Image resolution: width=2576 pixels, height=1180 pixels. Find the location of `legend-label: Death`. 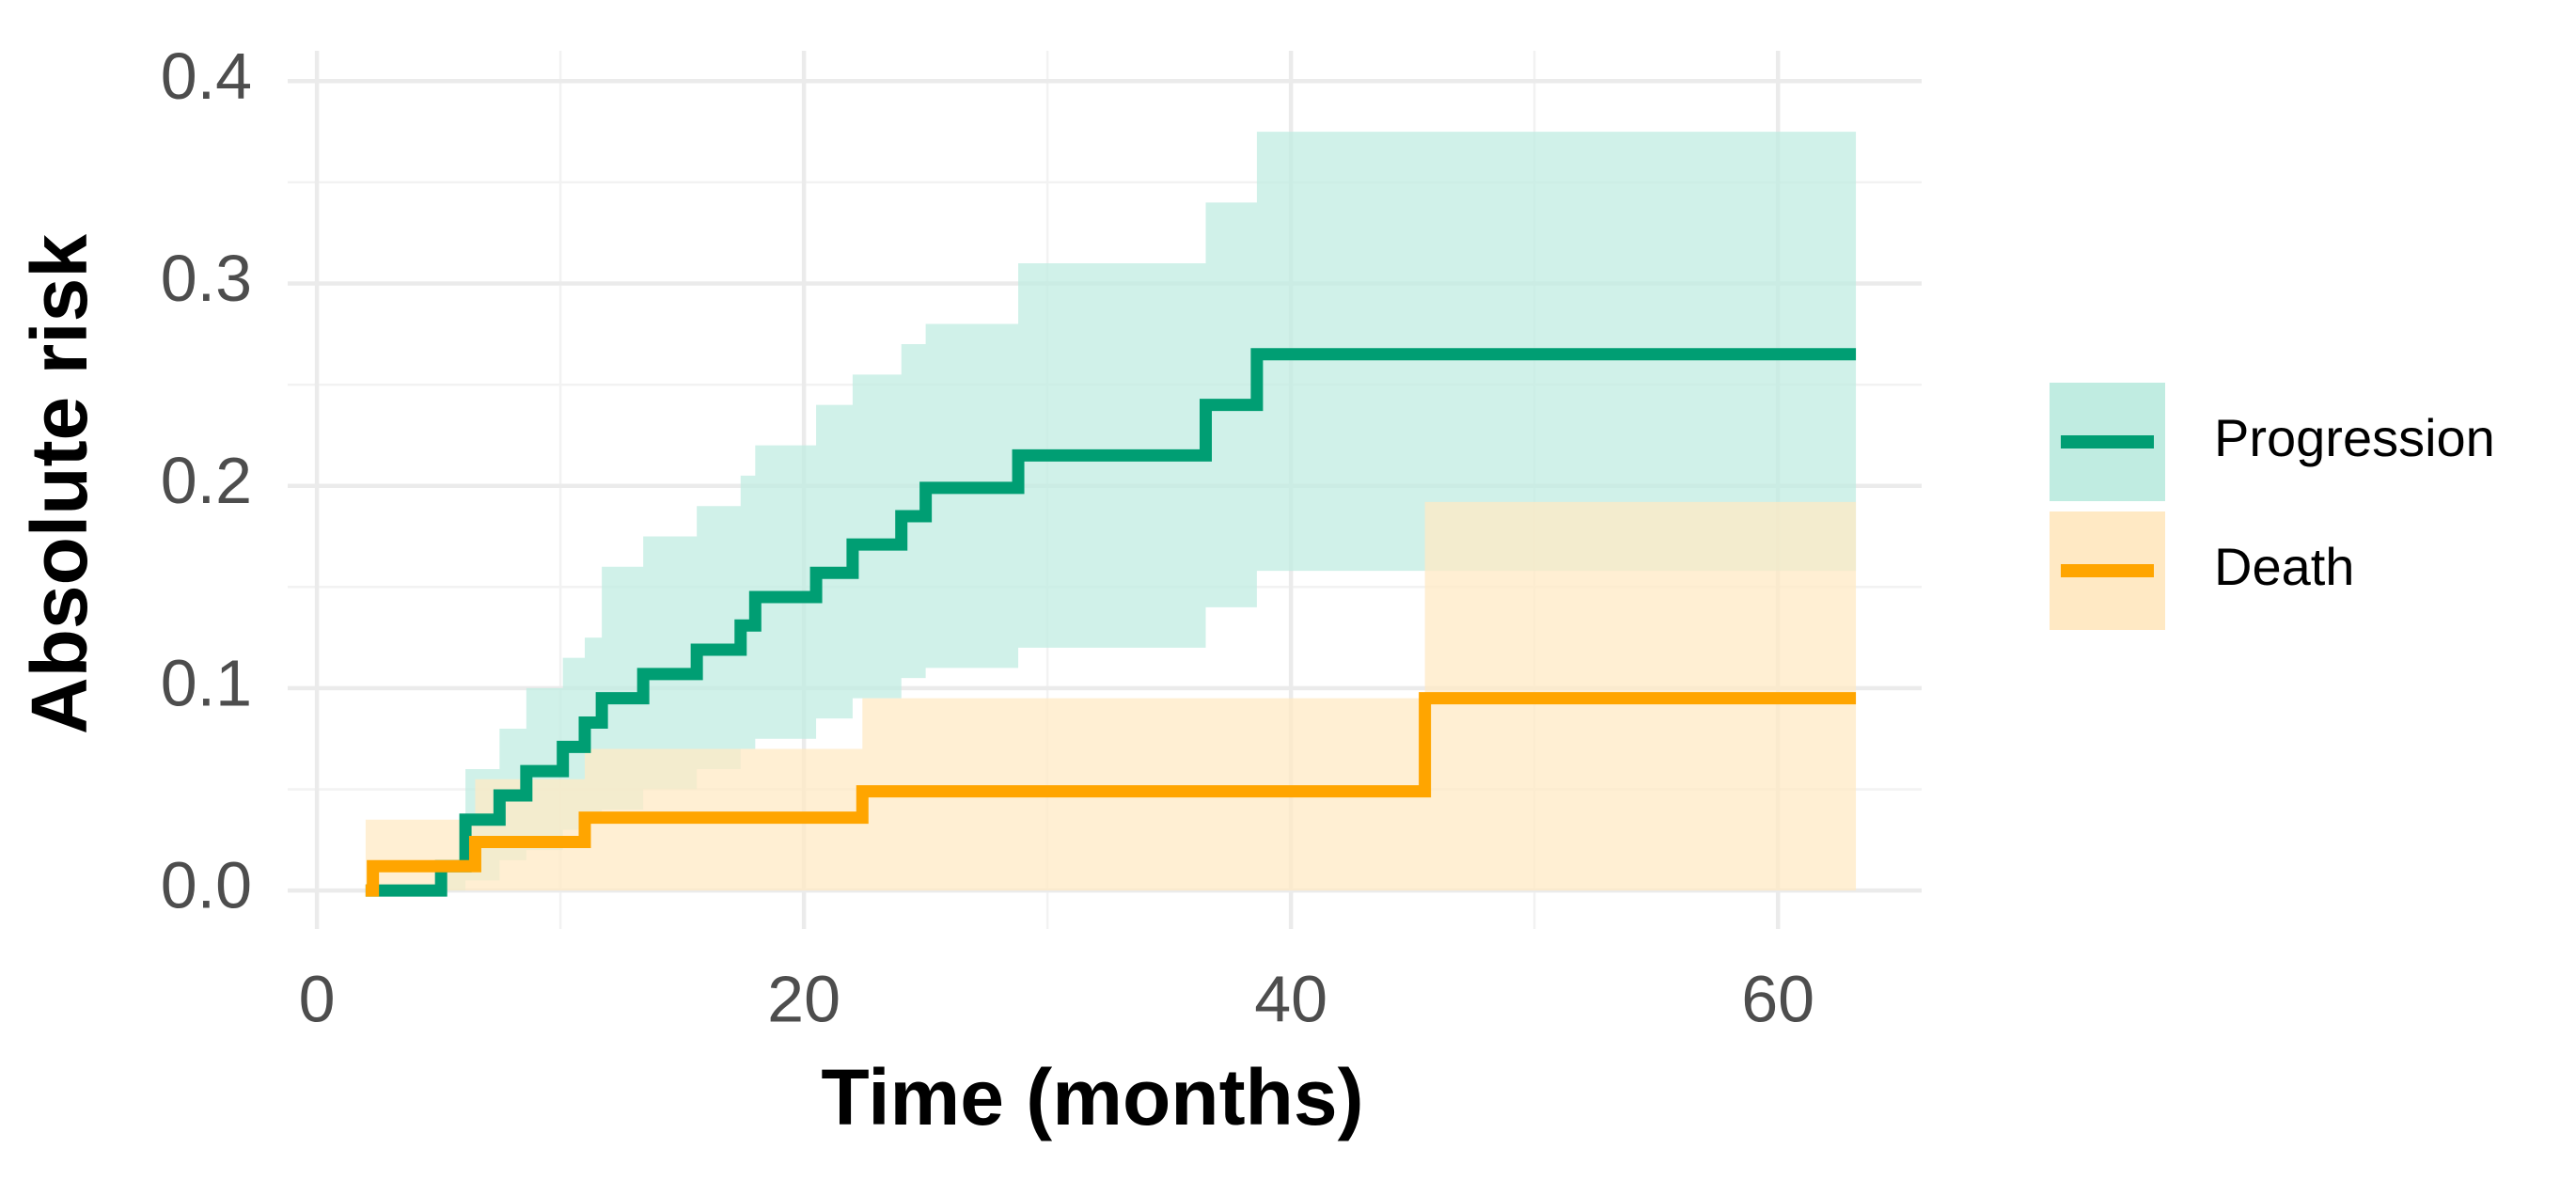

legend-label: Death is located at coordinates (2284, 566).